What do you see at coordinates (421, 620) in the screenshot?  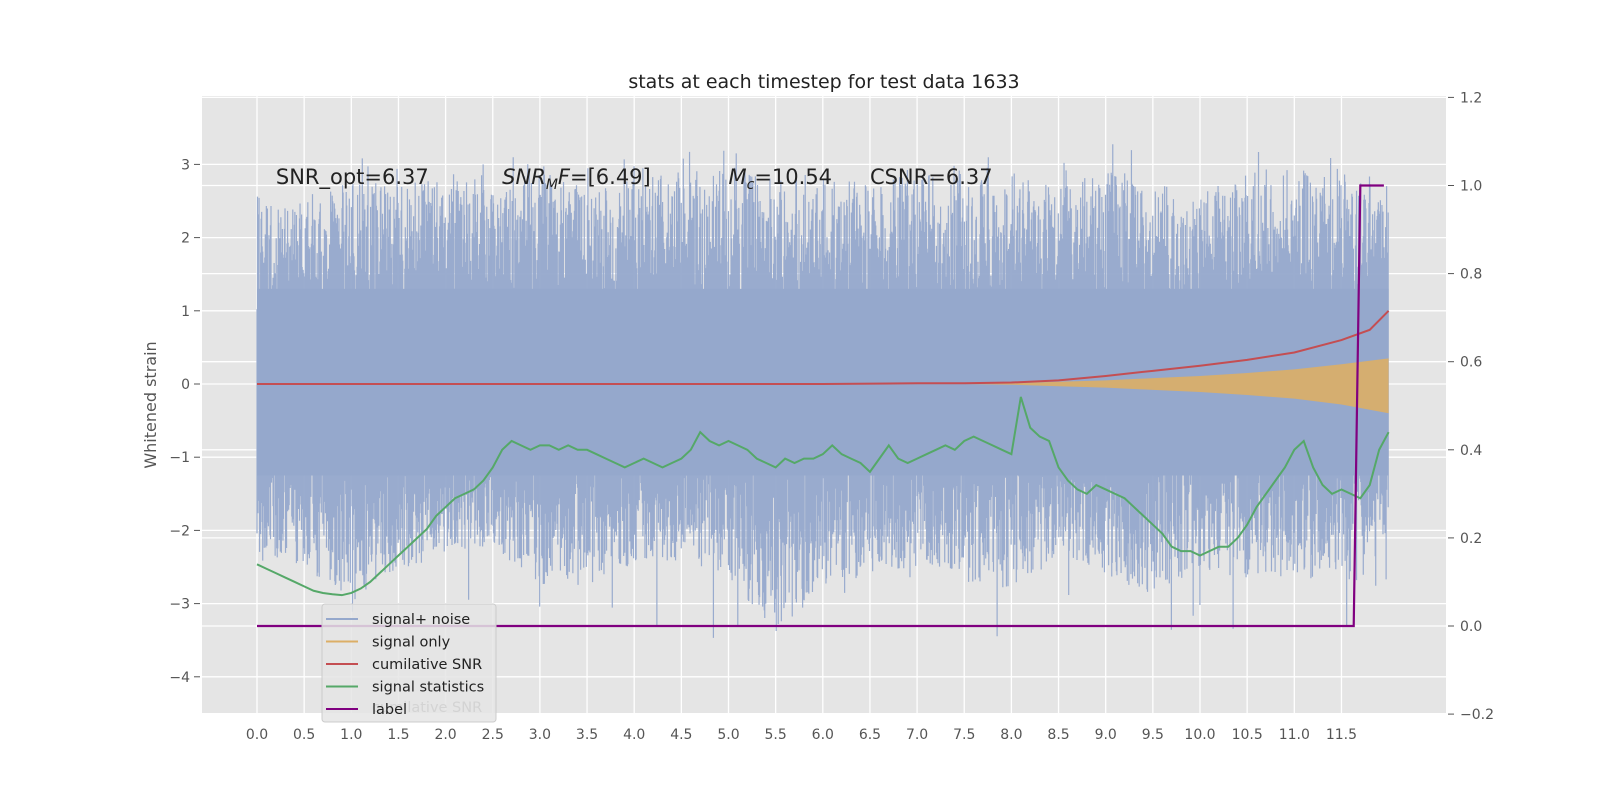 I see `legend-entry: signal+ noise` at bounding box center [421, 620].